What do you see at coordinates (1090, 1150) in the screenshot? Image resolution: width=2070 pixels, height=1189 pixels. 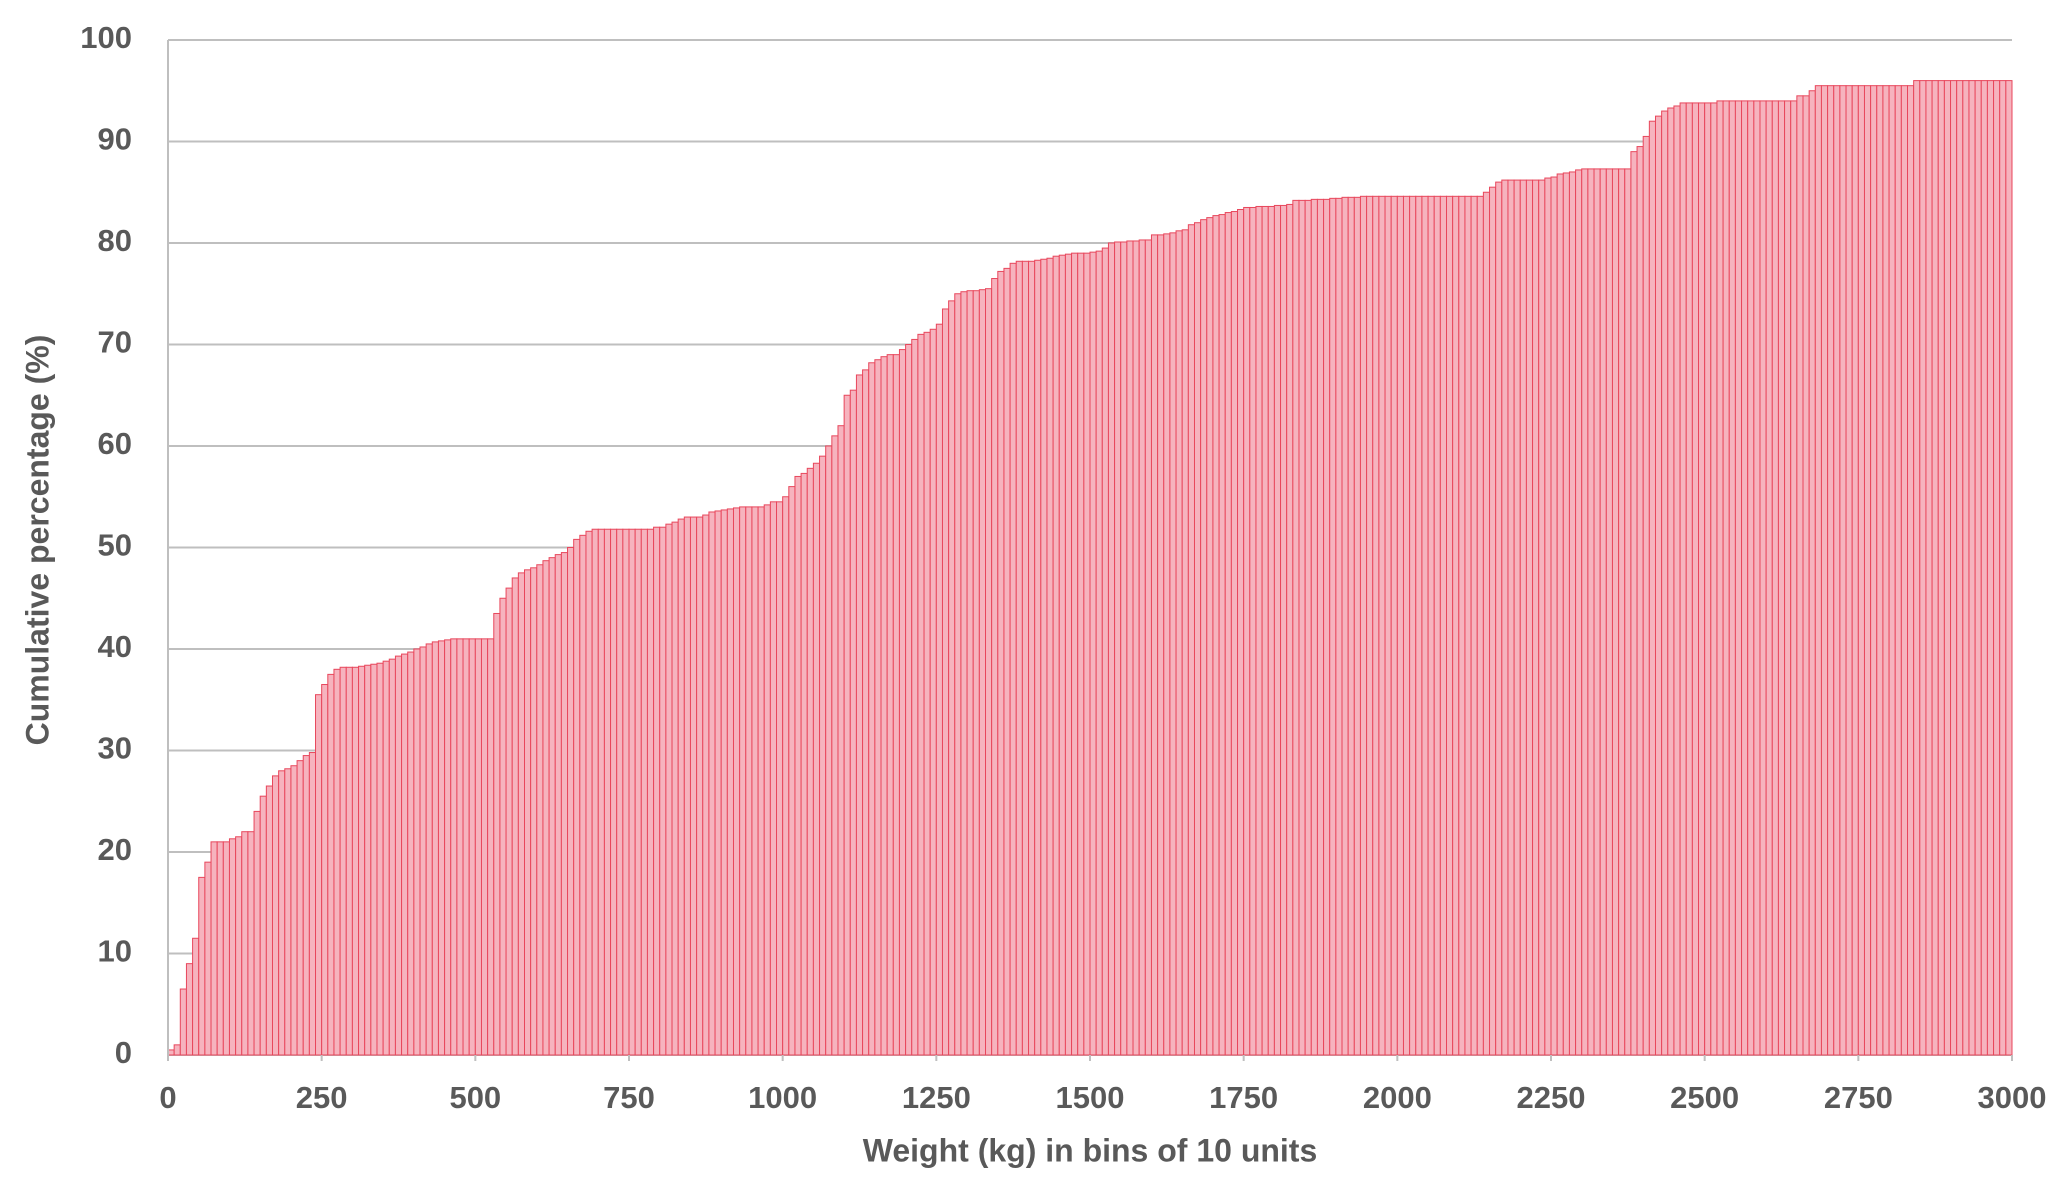 I see `x-axis-title: Weight (kg) in bins of 10 units` at bounding box center [1090, 1150].